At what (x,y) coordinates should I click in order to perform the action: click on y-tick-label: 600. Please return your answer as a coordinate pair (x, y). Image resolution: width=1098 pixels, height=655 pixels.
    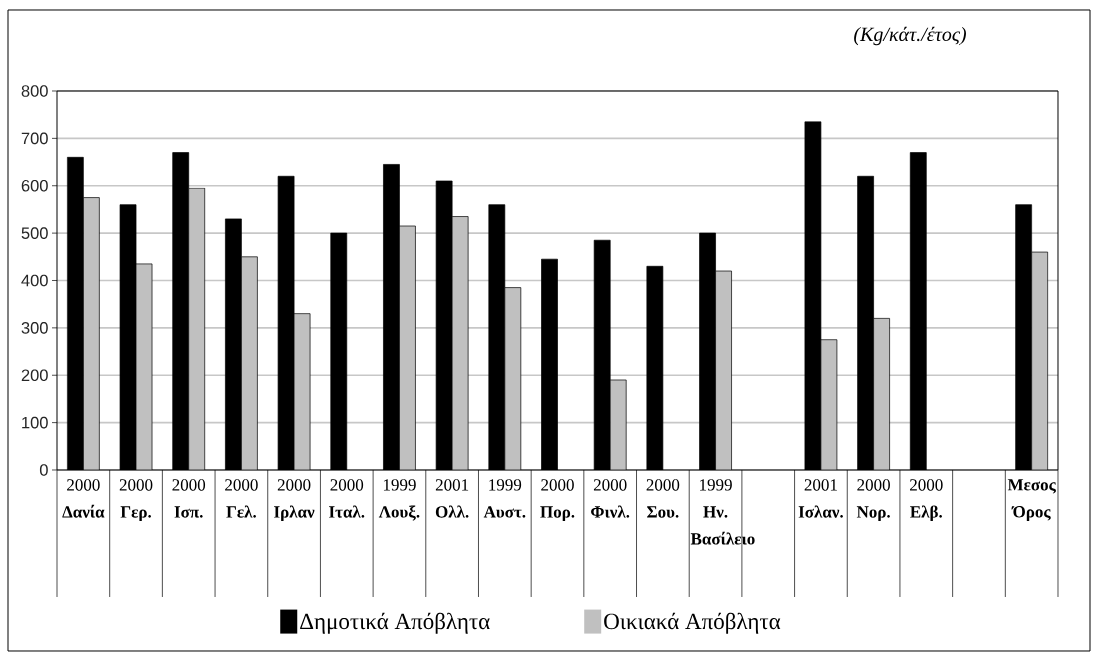
    Looking at the image, I should click on (34, 185).